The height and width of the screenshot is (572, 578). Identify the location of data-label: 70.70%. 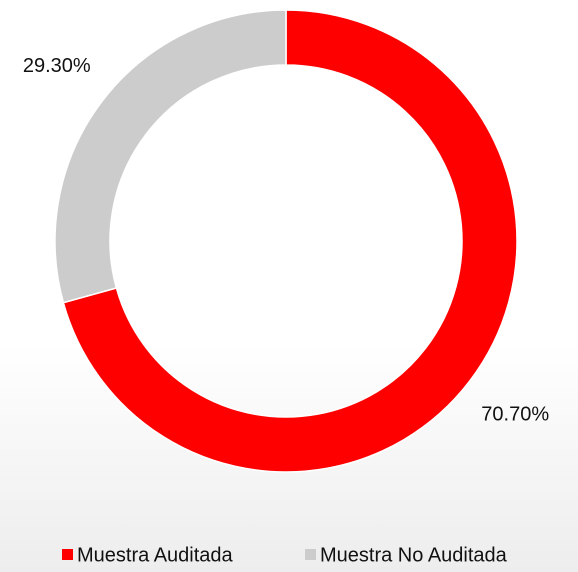
(515, 415).